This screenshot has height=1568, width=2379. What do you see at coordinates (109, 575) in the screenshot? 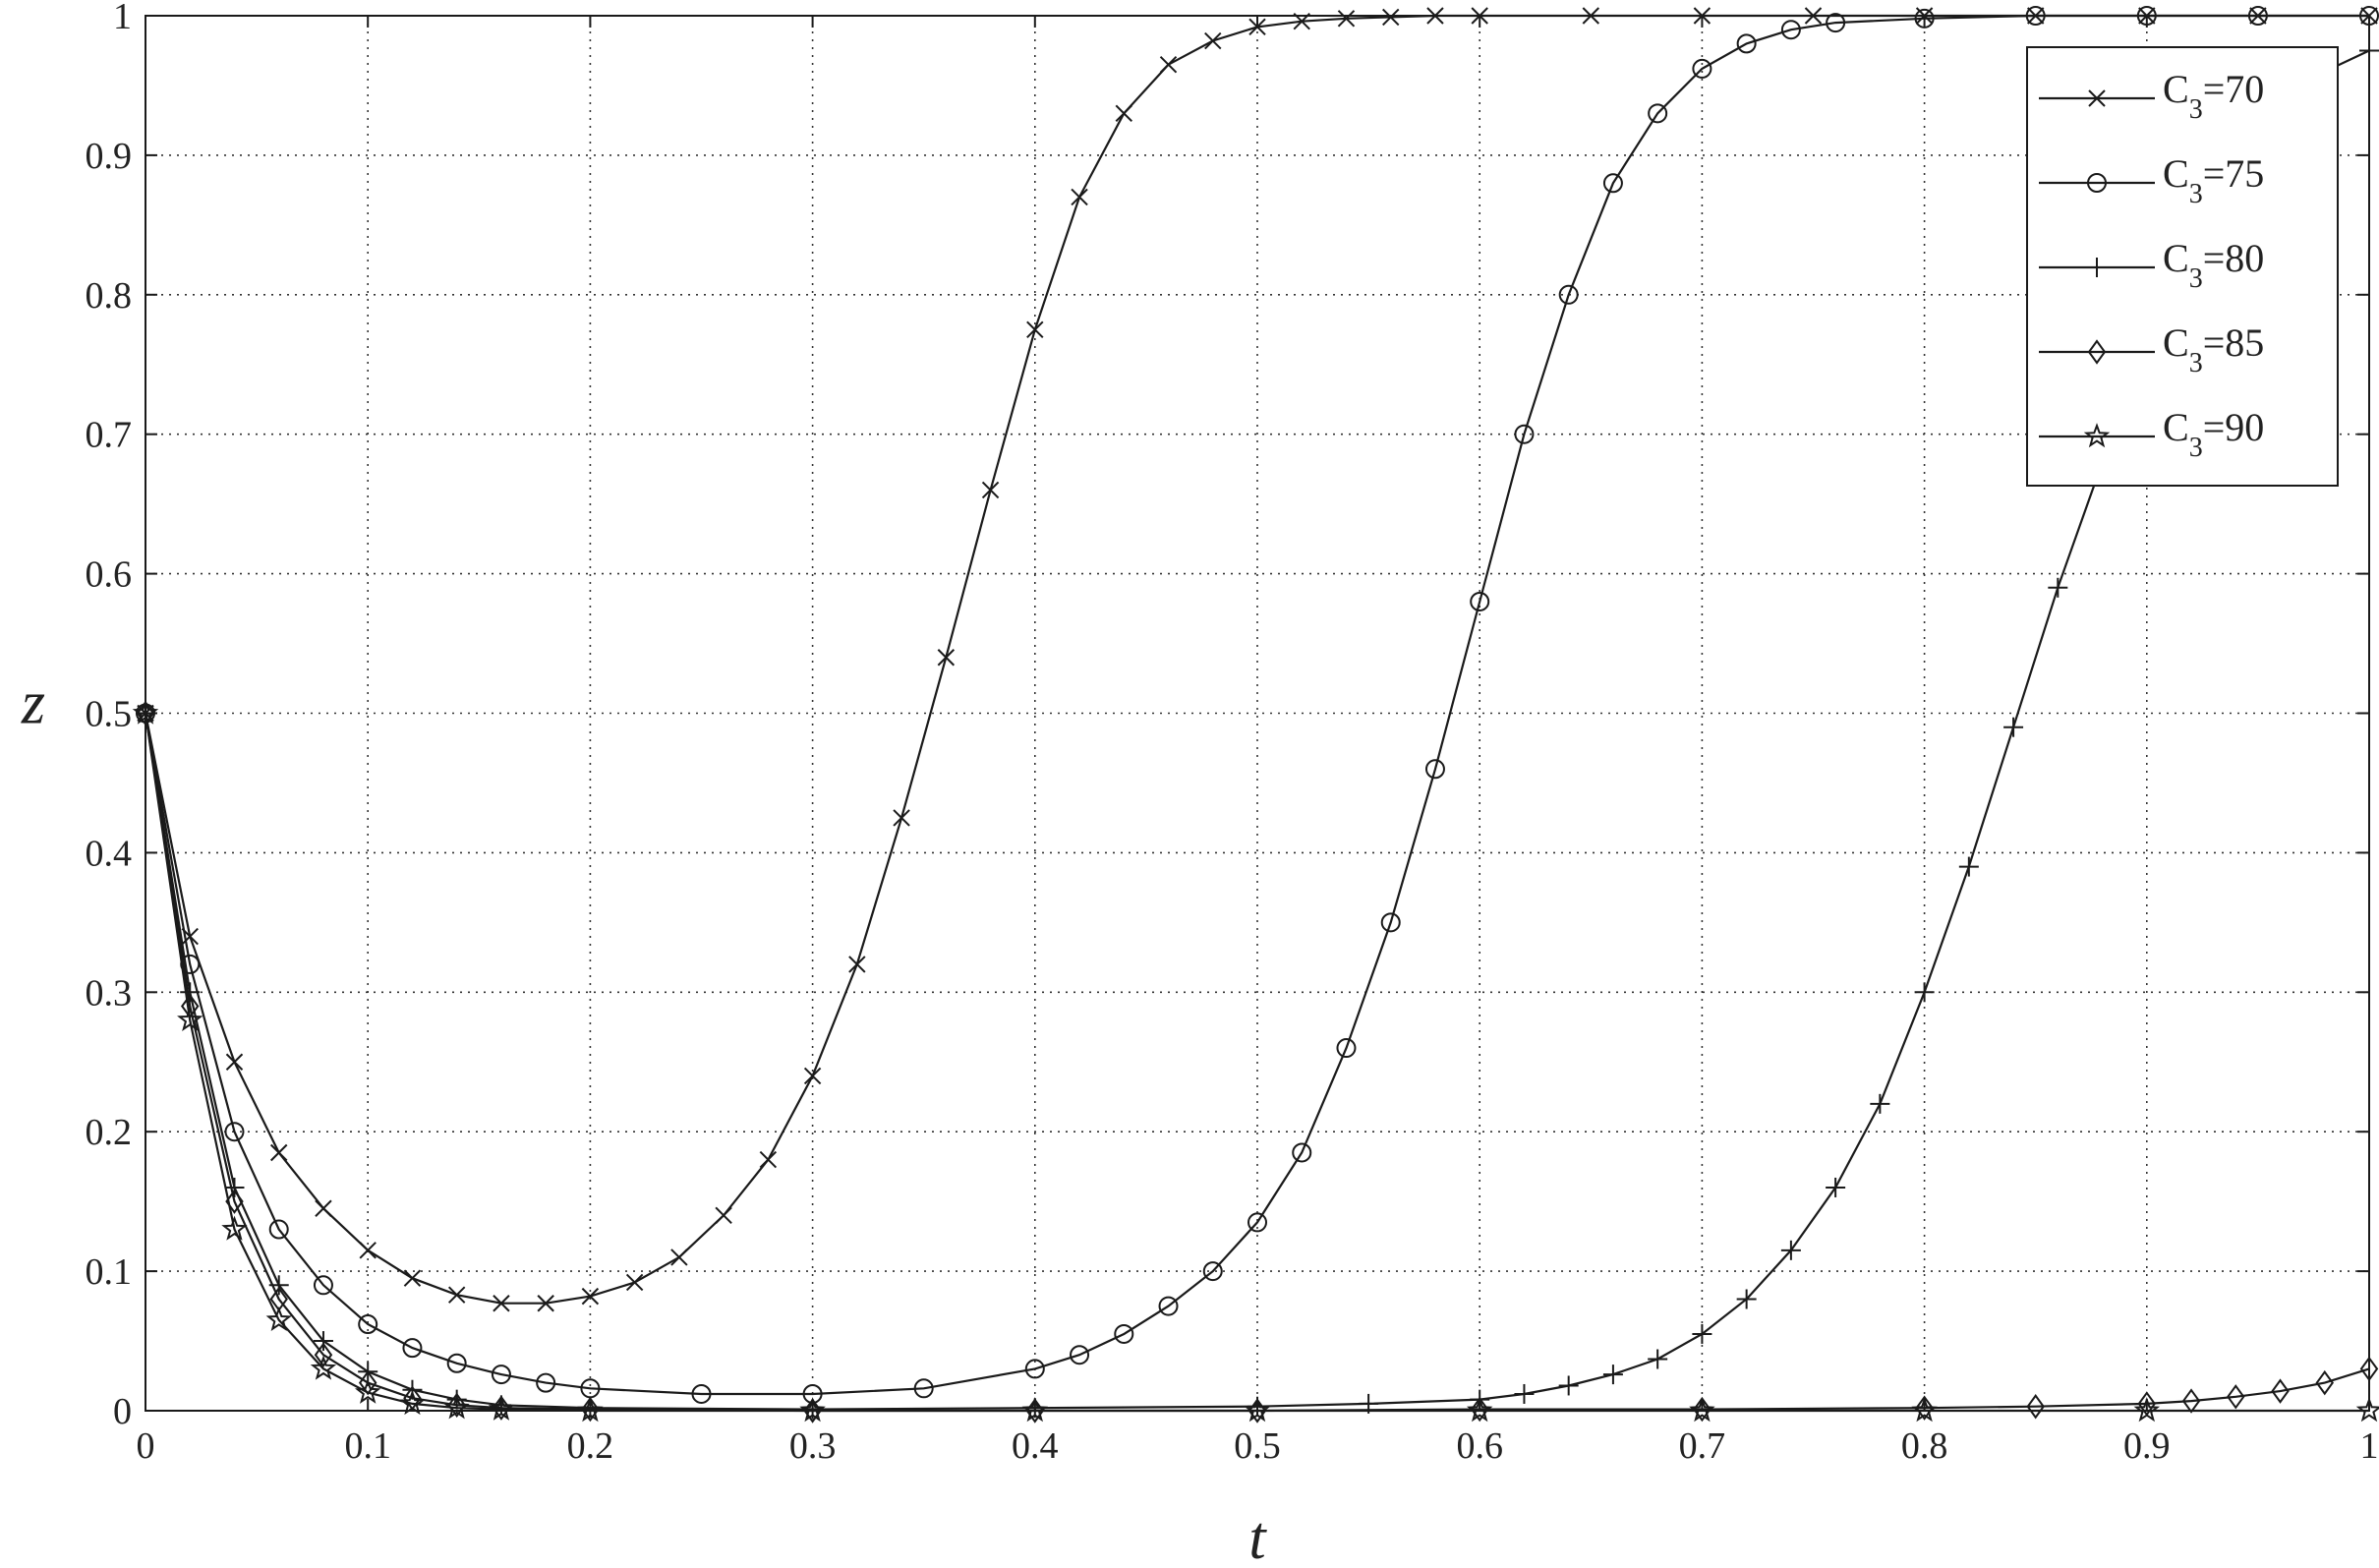
I see `y-tick-label: 0.6` at bounding box center [109, 575].